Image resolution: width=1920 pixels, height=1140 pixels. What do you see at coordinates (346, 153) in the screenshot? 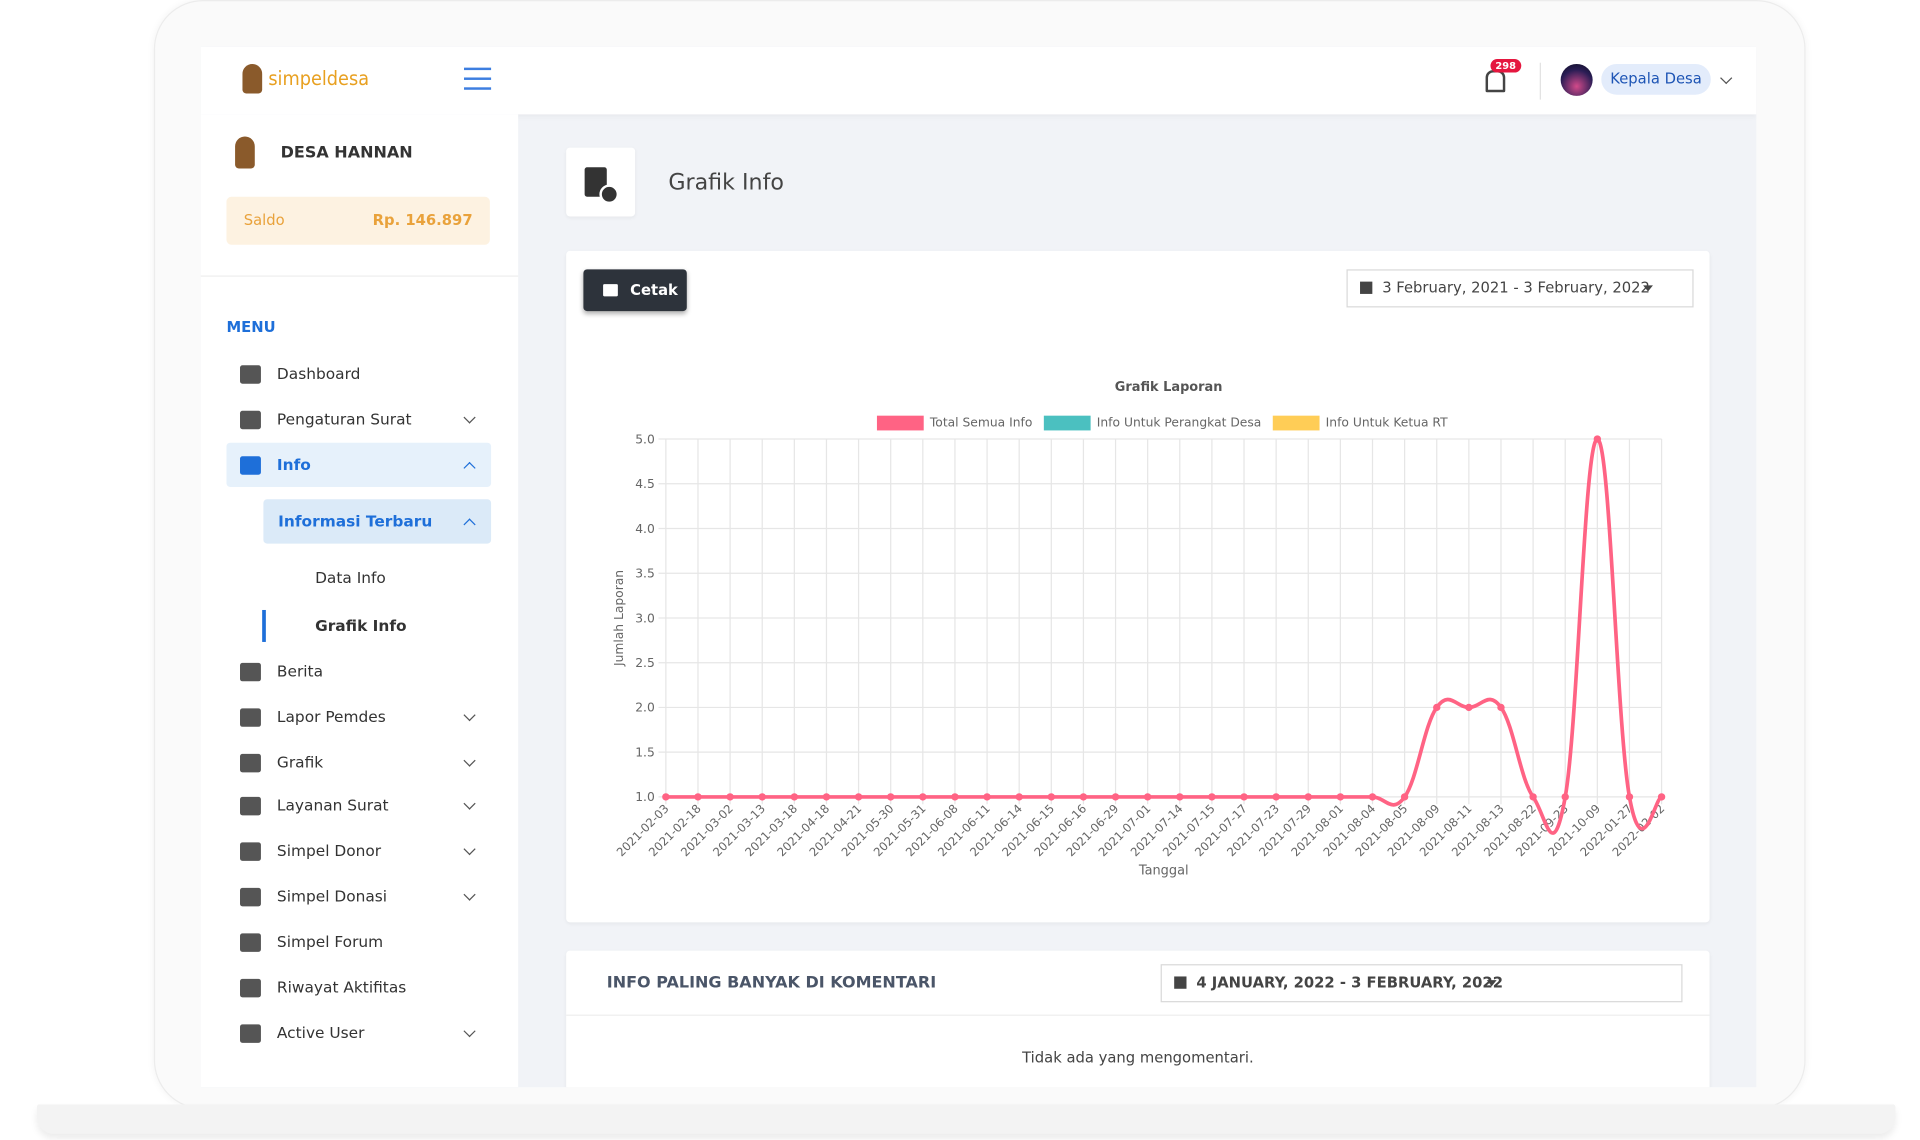
I see `village-name: DESA HANNAN` at bounding box center [346, 153].